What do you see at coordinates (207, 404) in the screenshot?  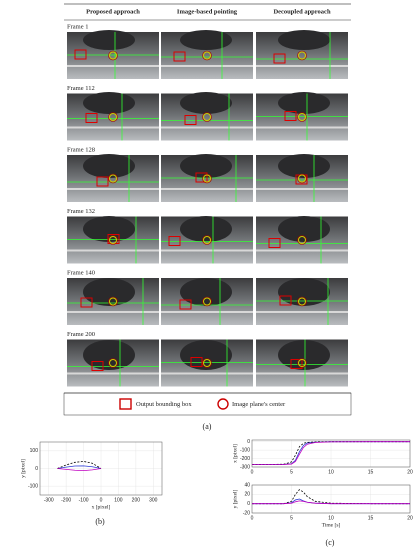 I see `legend-box` at bounding box center [207, 404].